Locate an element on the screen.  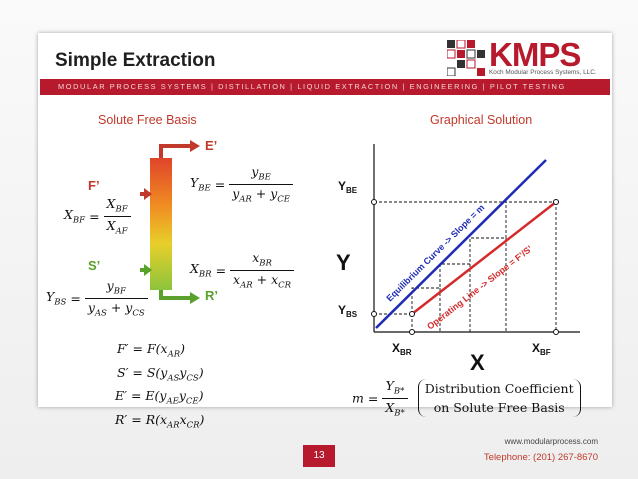
definition-feed: F′ = F(xAR) is located at coordinates (151, 350).